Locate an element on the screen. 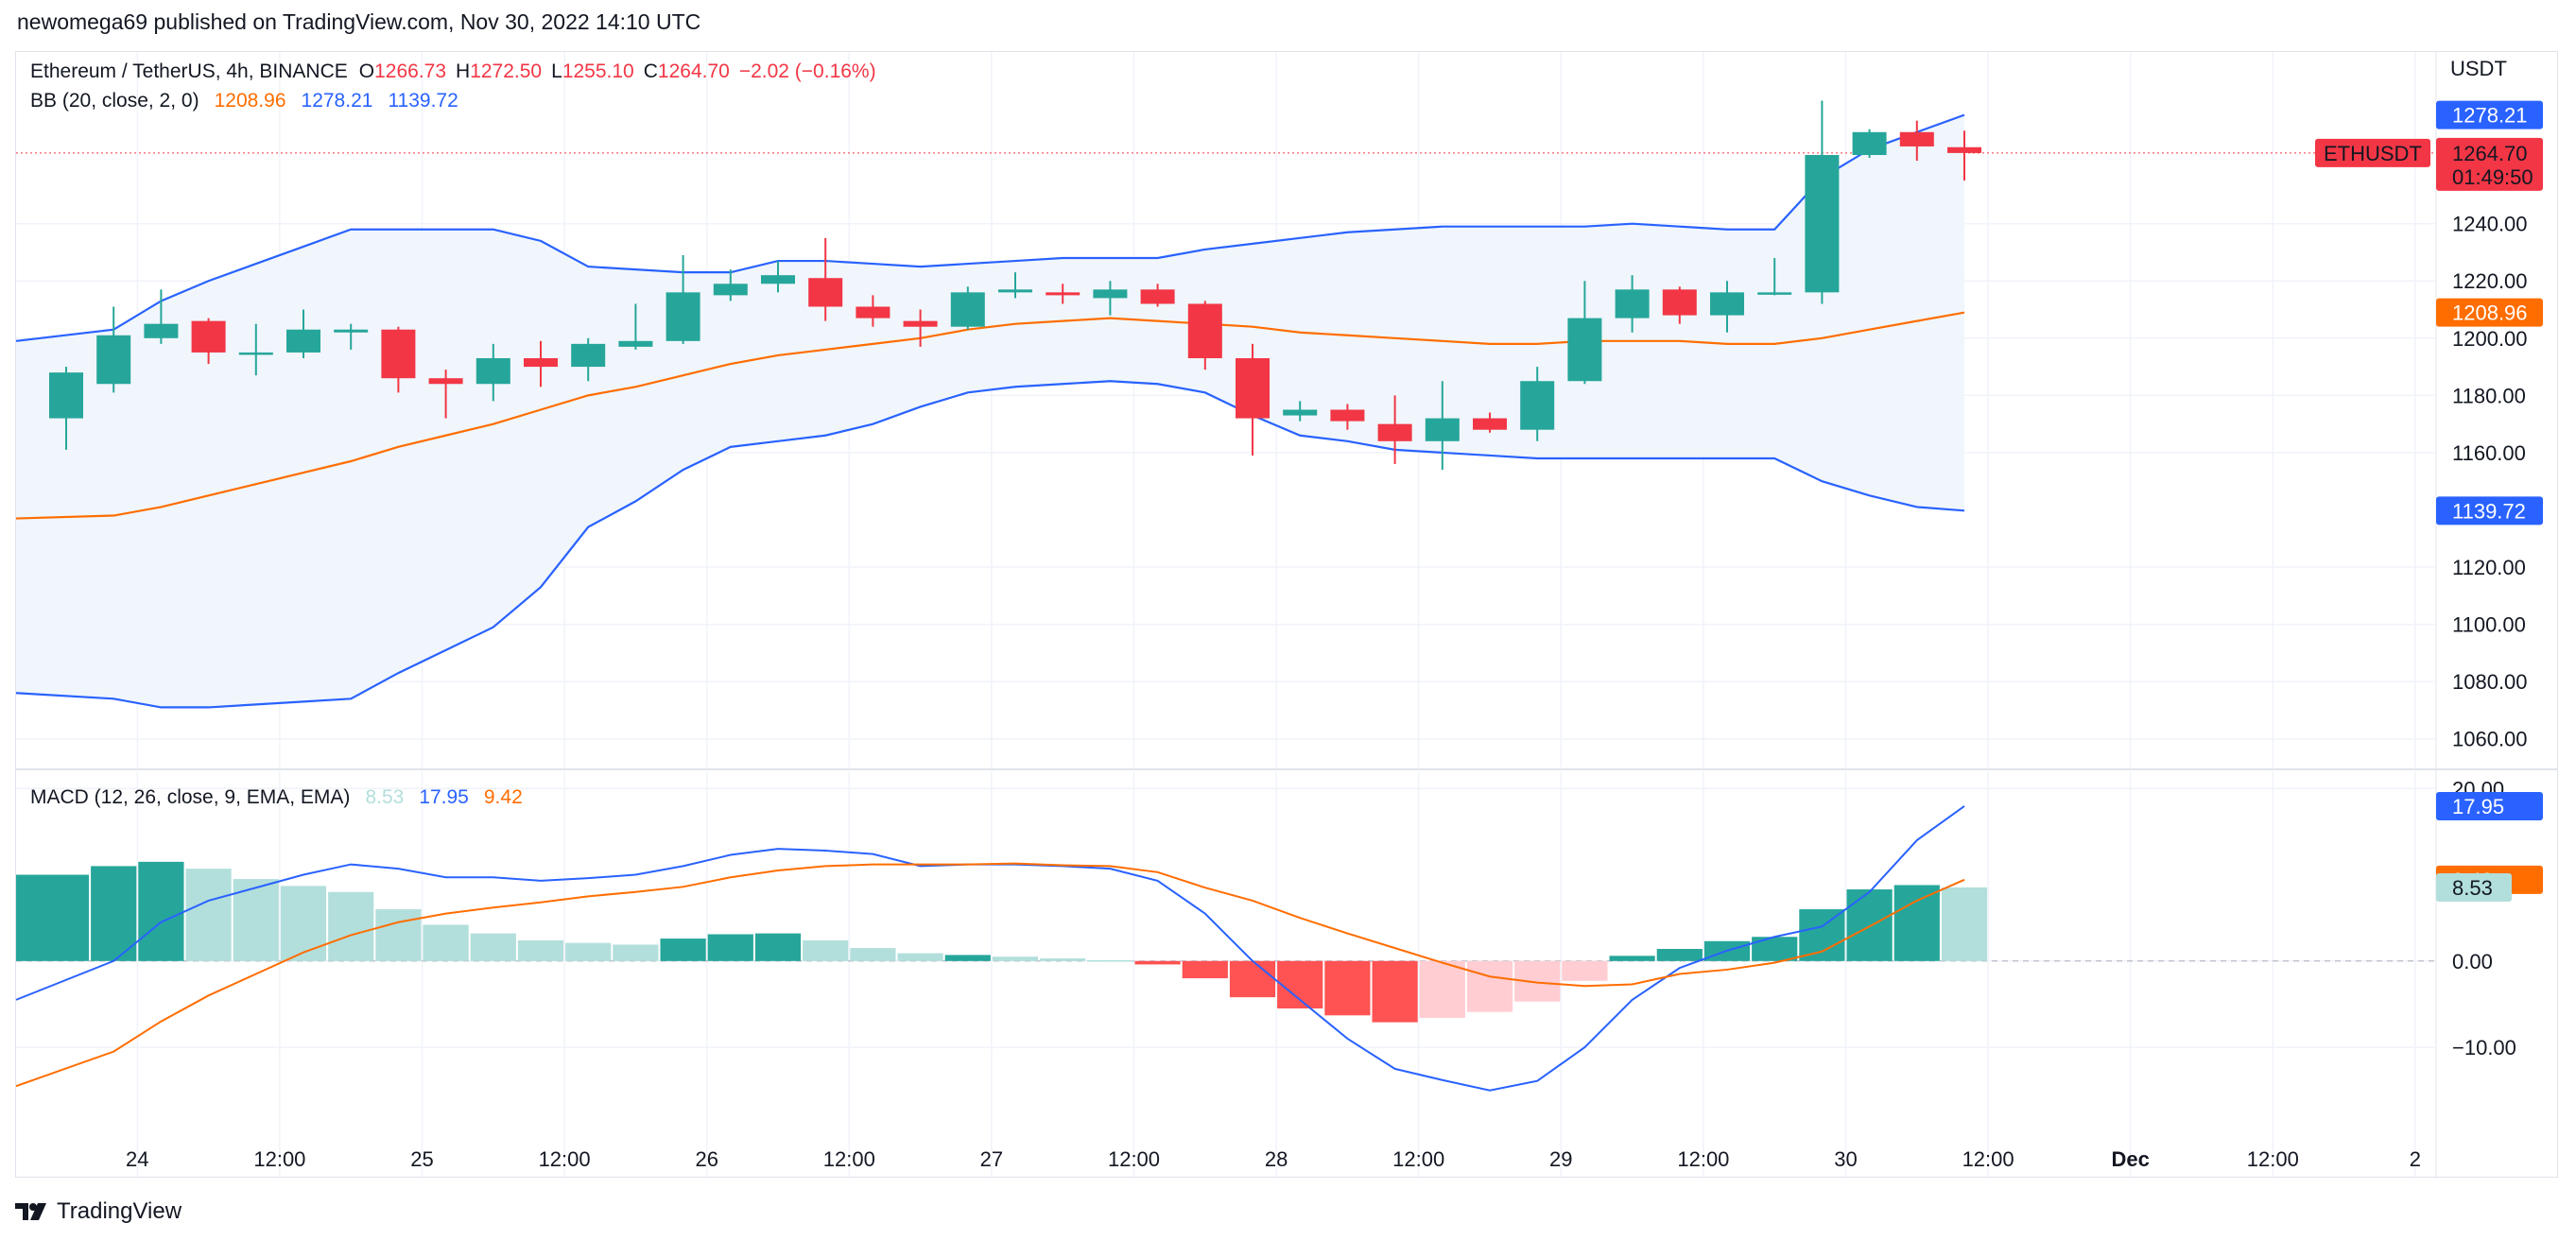 Image resolution: width=2576 pixels, height=1240 pixels. bb-basis-price-tag-bg is located at coordinates (2490, 312).